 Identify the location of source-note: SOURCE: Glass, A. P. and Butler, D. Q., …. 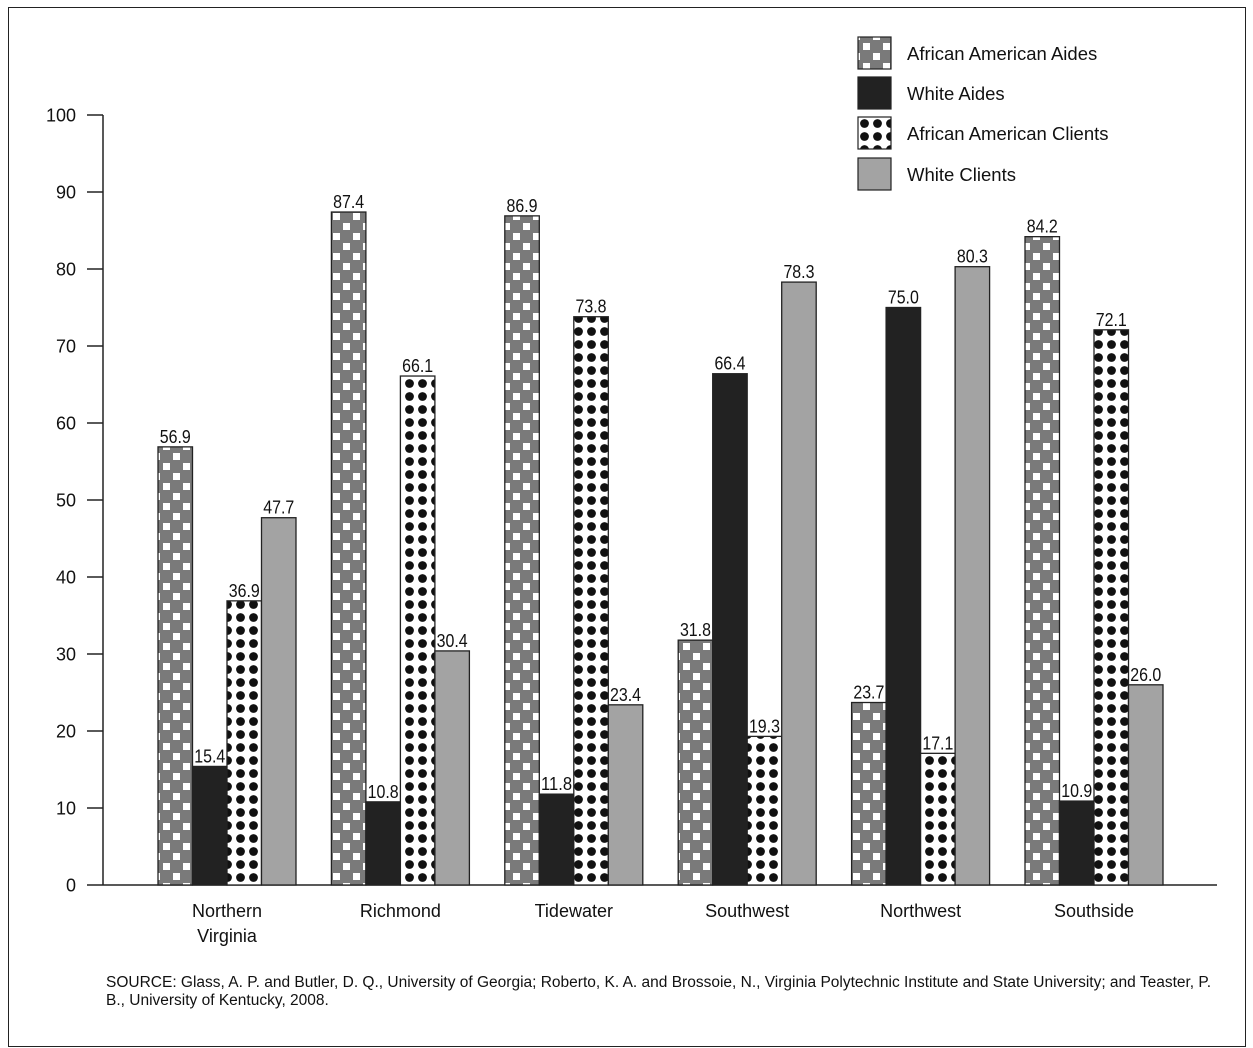
(659, 991).